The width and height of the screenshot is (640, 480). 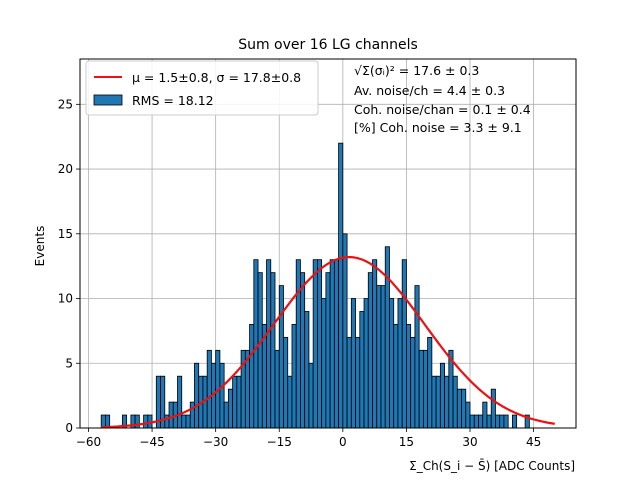 What do you see at coordinates (406, 442) in the screenshot?
I see `x-tick-label: 15` at bounding box center [406, 442].